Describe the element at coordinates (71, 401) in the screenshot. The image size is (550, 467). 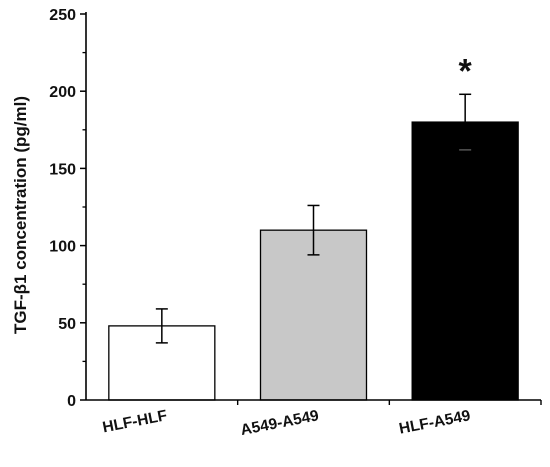
I see `y-tick-label: 0` at that location.